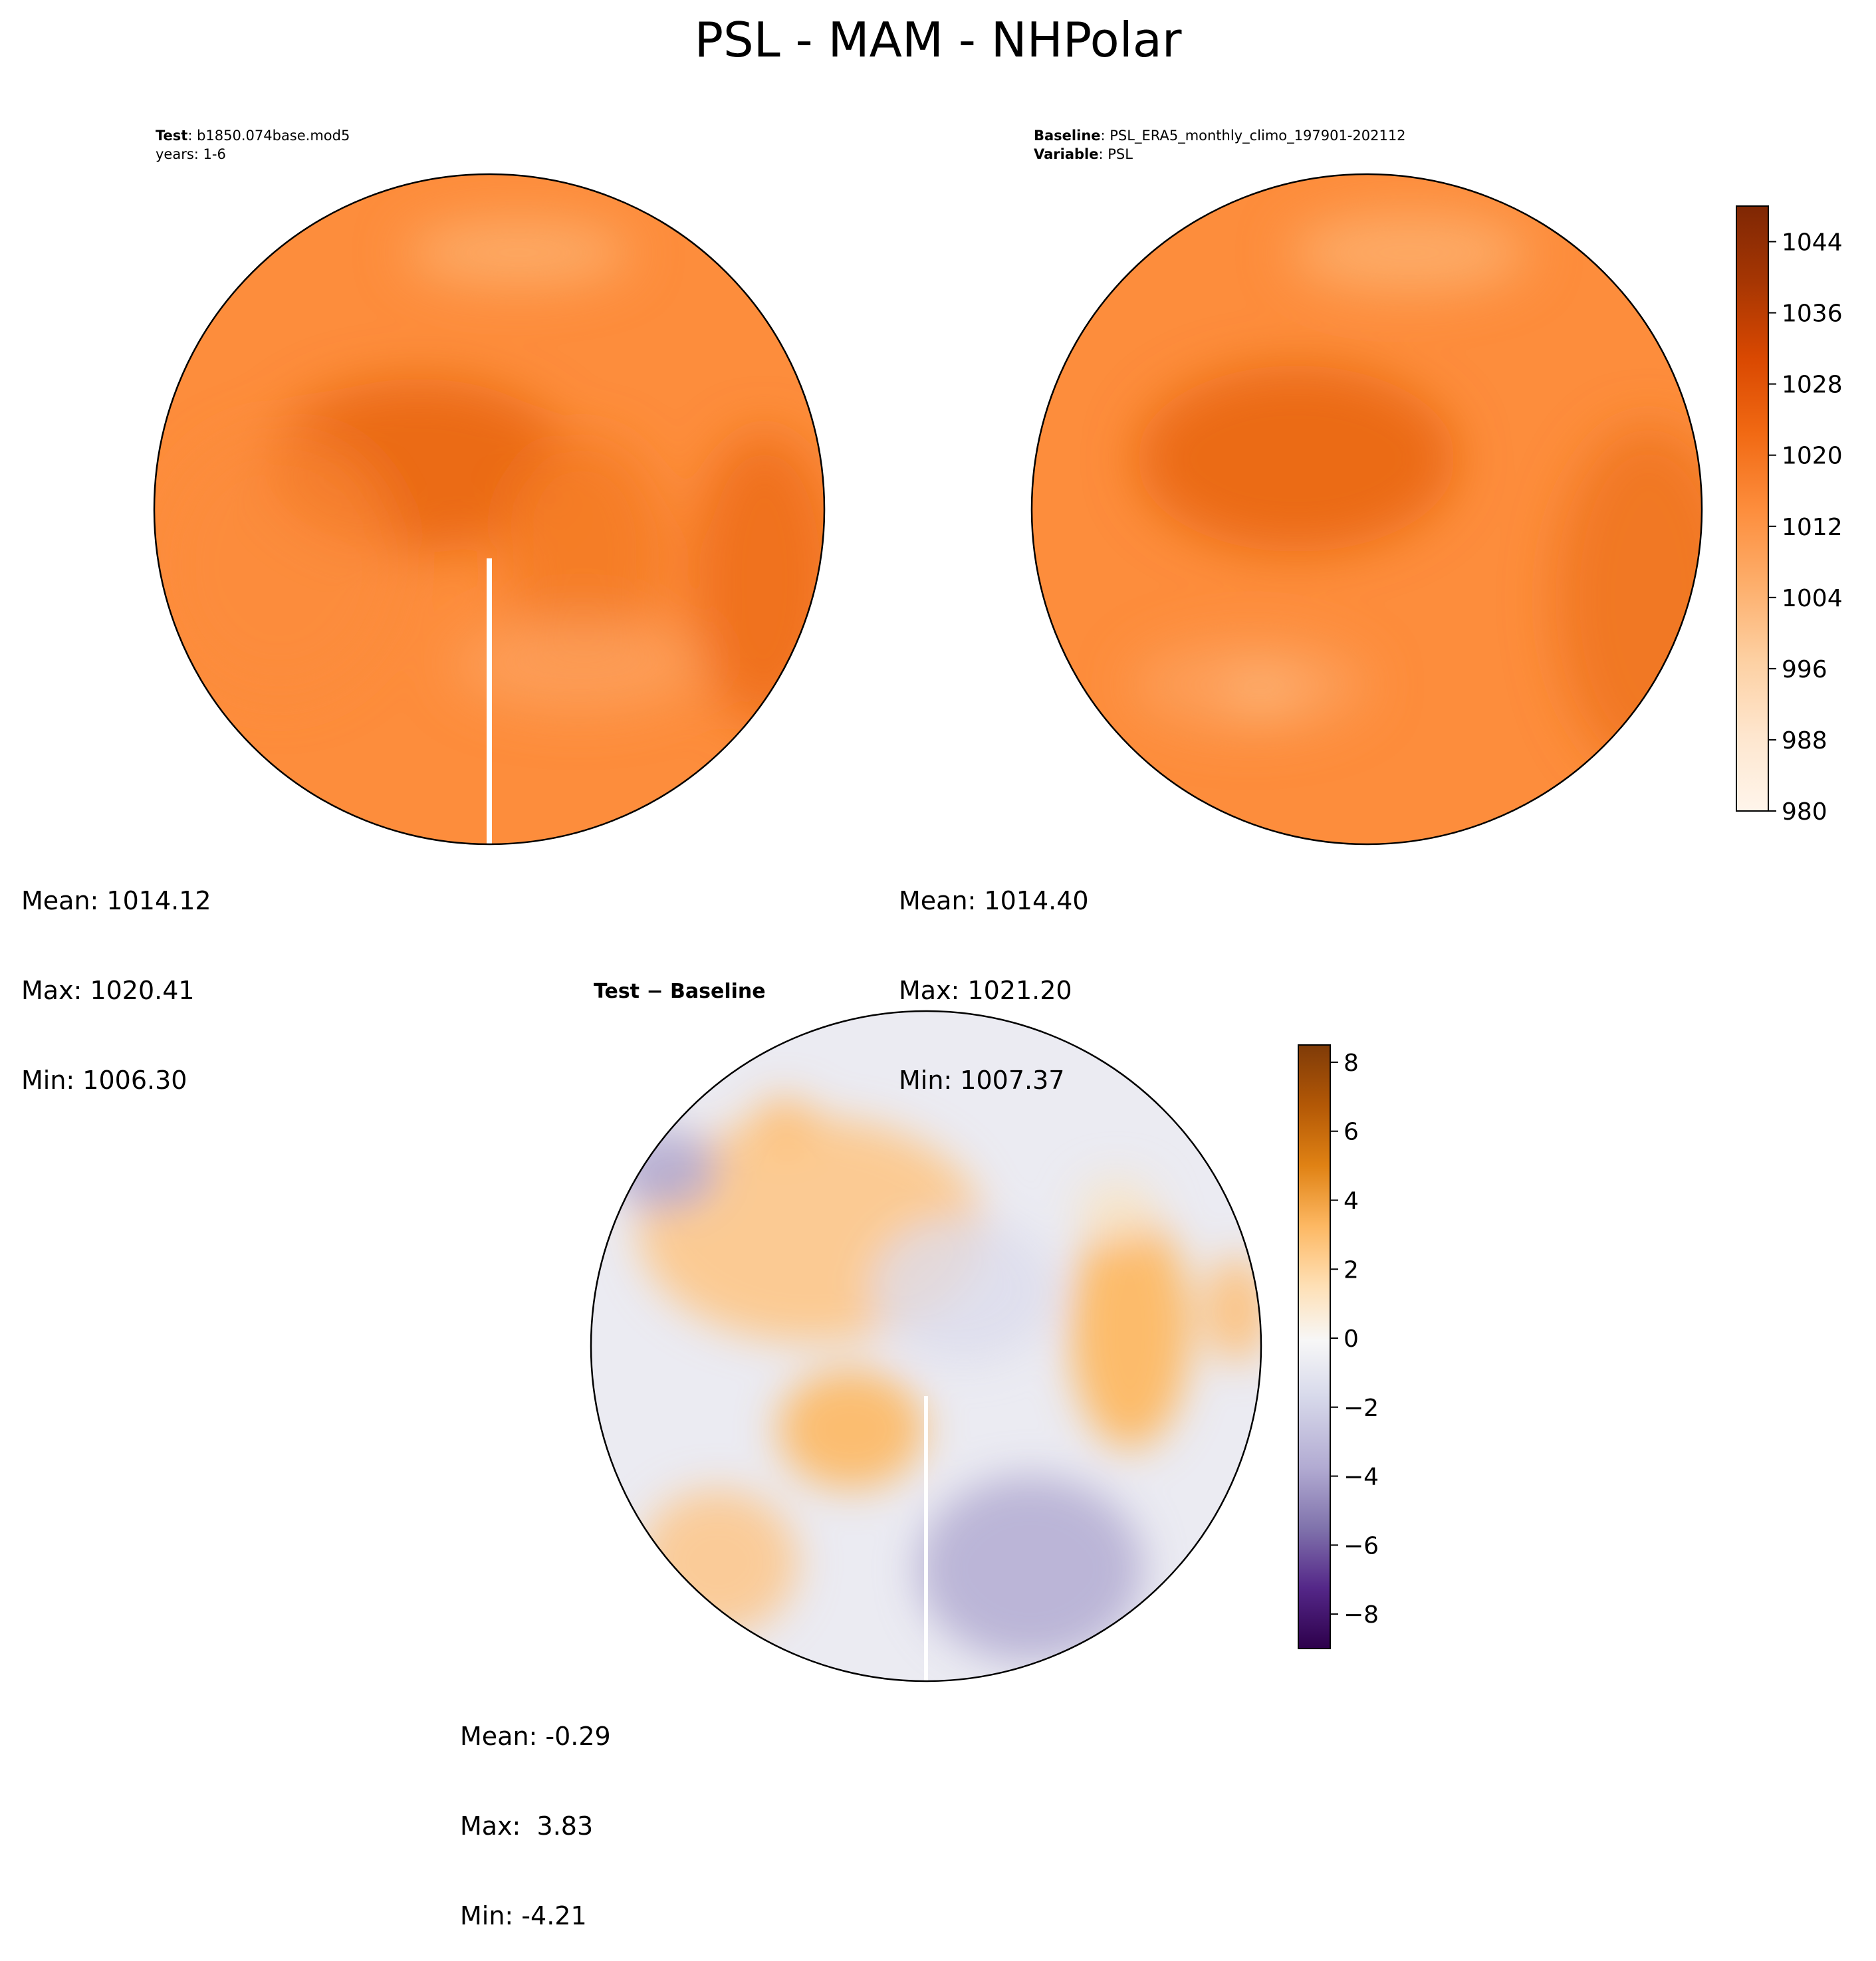 The width and height of the screenshot is (1876, 1961). What do you see at coordinates (1362, 1408) in the screenshot?
I see `diff-colorbar-tick-label: −2` at bounding box center [1362, 1408].